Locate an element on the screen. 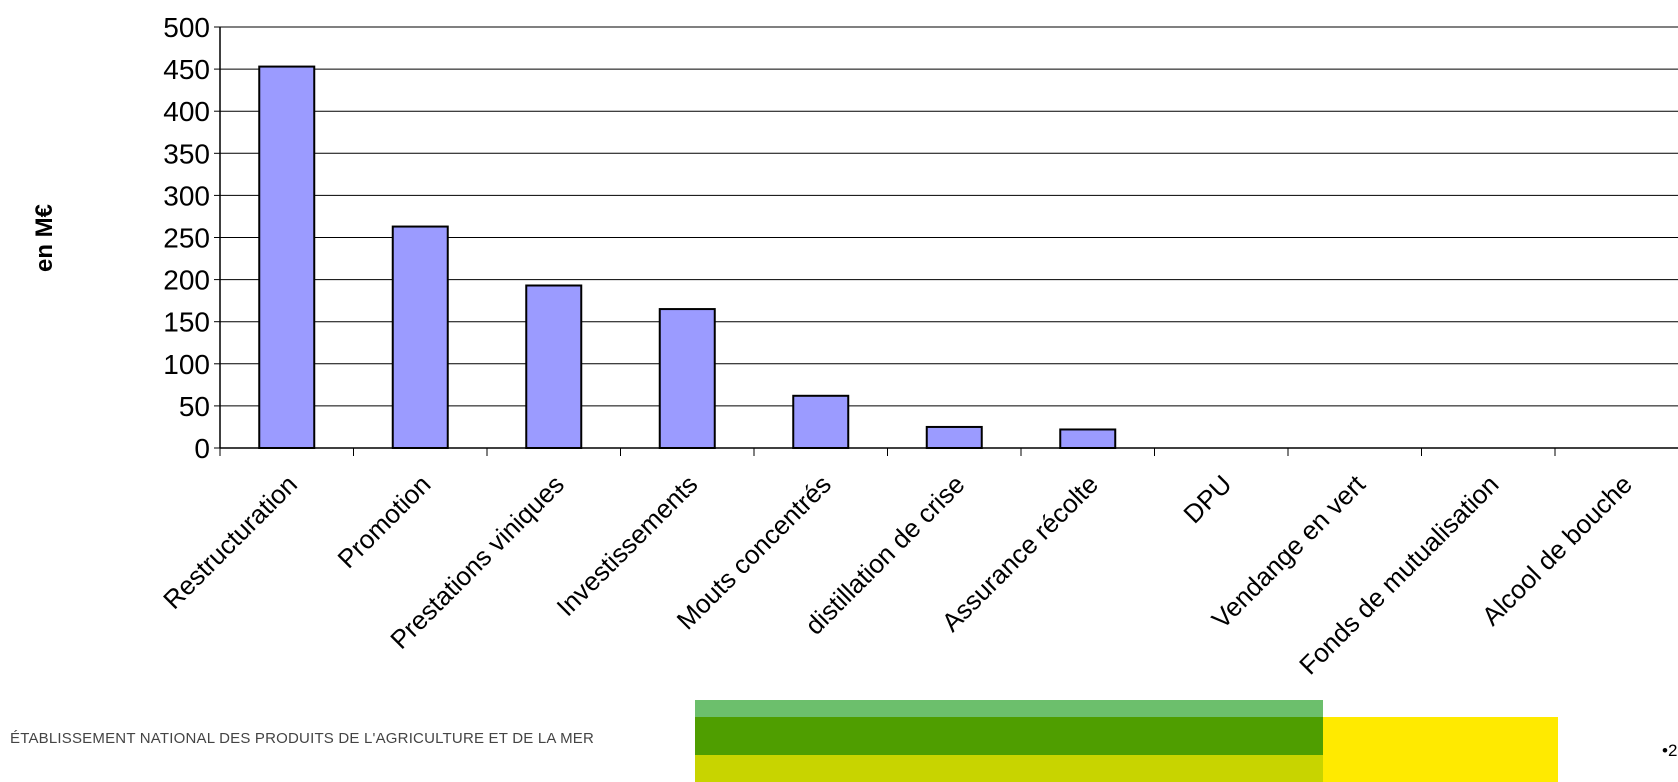 Image resolution: width=1678 pixels, height=782 pixels. y-tick-label: 450 is located at coordinates (186, 69).